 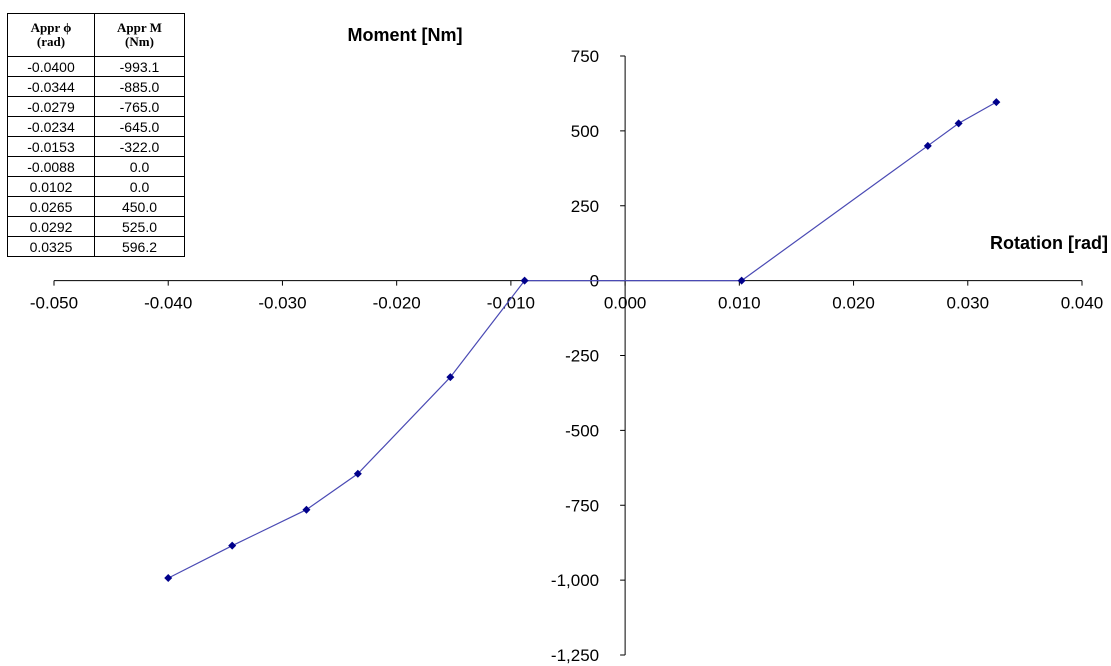 What do you see at coordinates (139, 206) in the screenshot?
I see `moment-cell: 450.0` at bounding box center [139, 206].